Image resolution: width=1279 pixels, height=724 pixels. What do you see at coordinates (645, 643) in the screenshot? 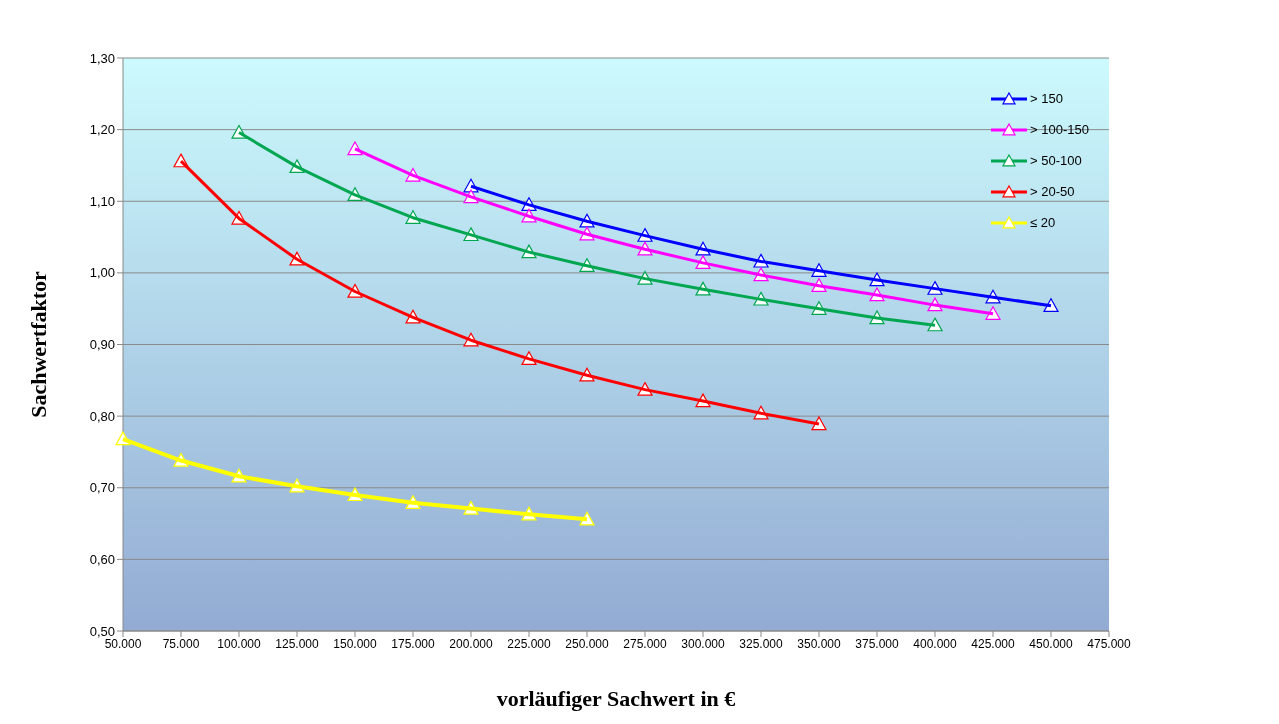
I see `x-tick-label: 275.000` at bounding box center [645, 643].